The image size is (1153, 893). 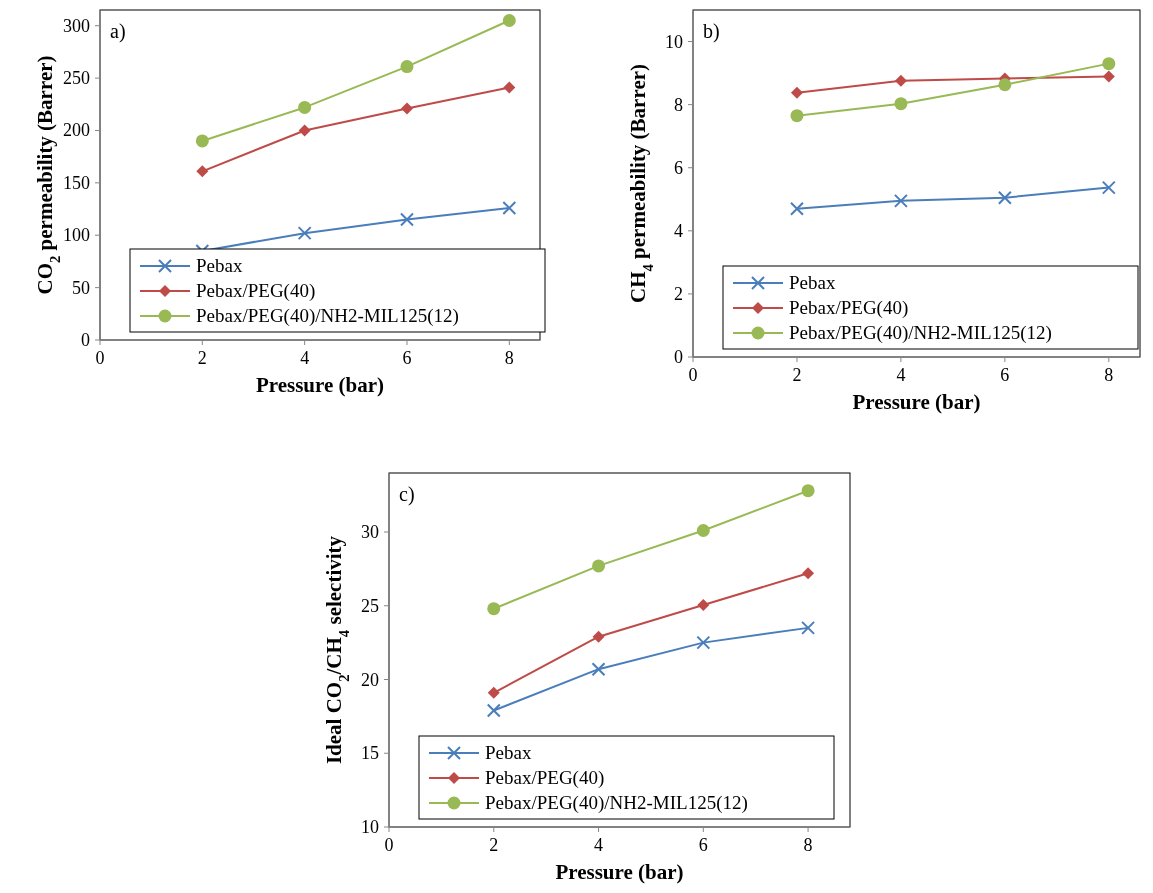 I want to click on y-tick-label: 0, so click(x=85, y=340).